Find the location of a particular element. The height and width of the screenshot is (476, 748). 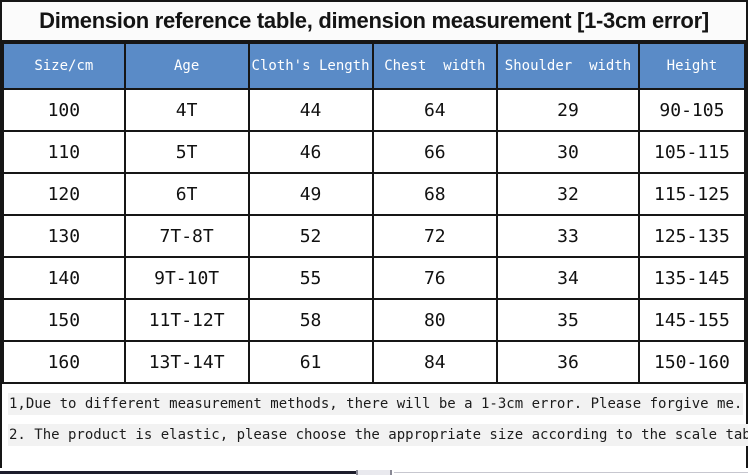

table-cell-size-cm: 120 is located at coordinates (64, 194).